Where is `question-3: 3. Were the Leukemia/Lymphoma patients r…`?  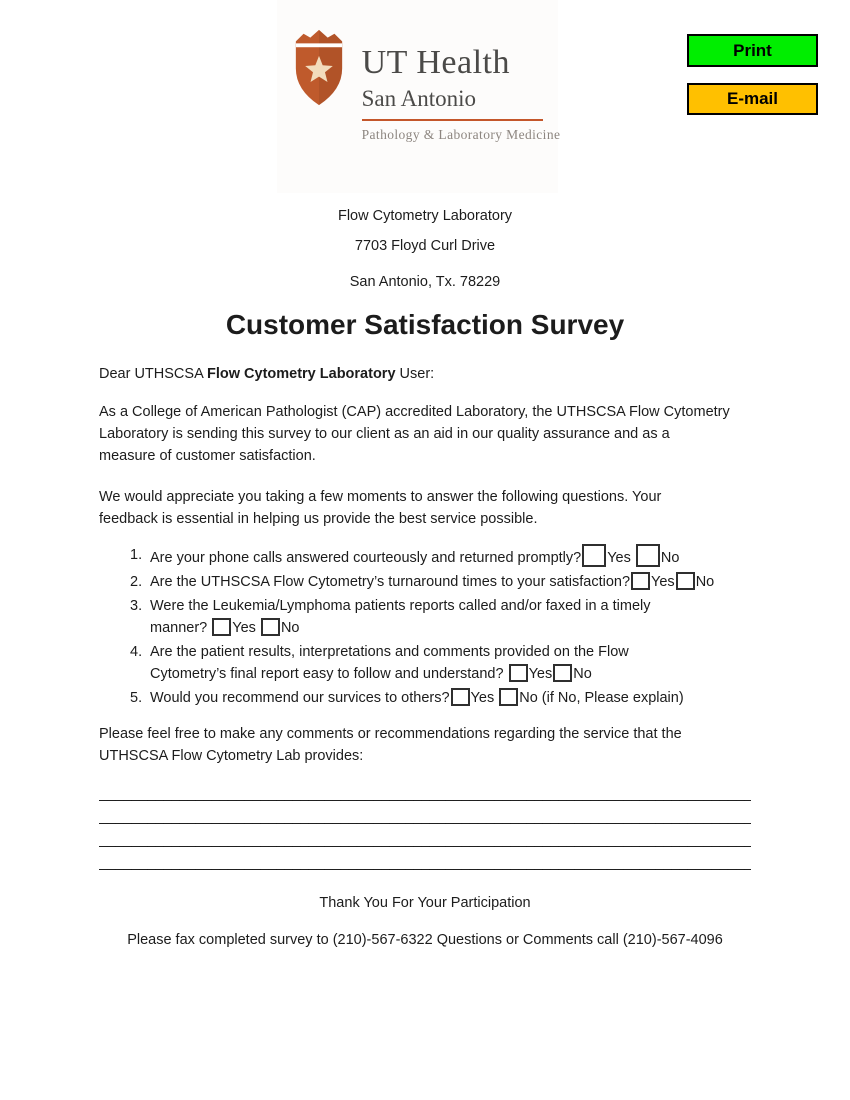
question-3: 3. Were the Leukemia/Lymphoma patients r… is located at coordinates (425, 617).